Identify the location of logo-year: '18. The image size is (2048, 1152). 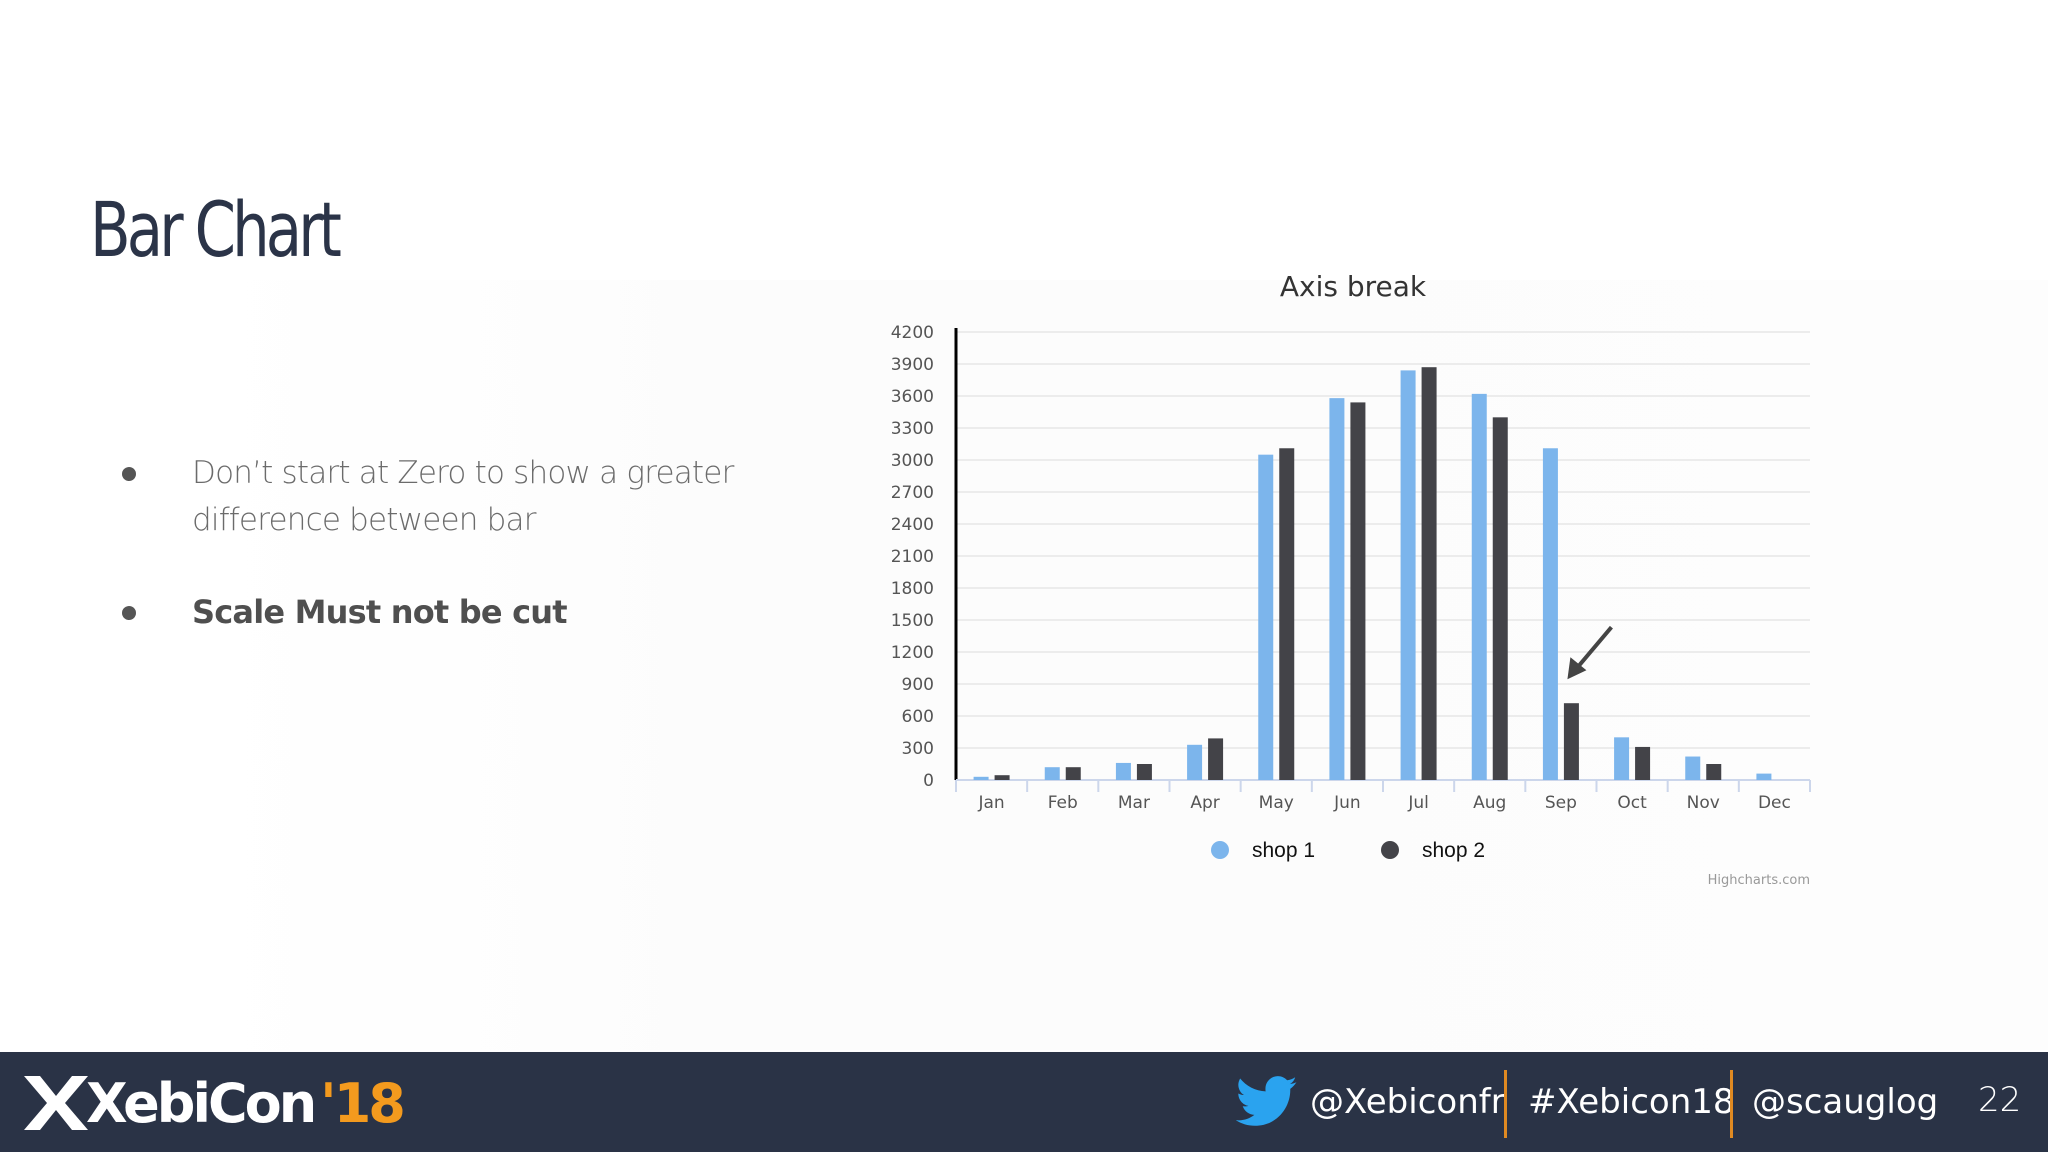
(363, 1103).